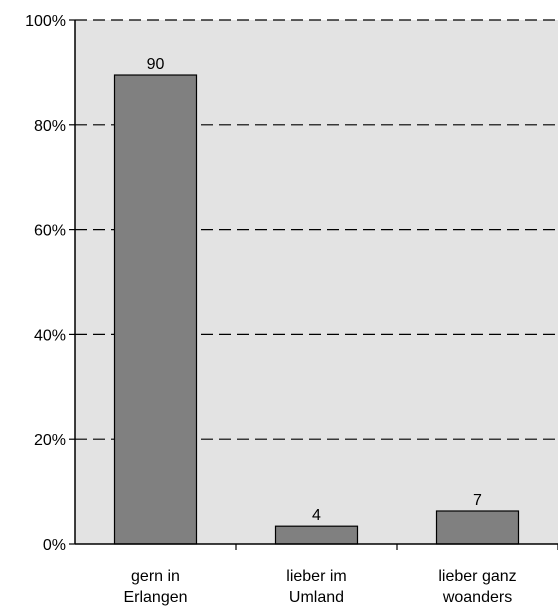  I want to click on y-tick-label: 0%, so click(54, 545).